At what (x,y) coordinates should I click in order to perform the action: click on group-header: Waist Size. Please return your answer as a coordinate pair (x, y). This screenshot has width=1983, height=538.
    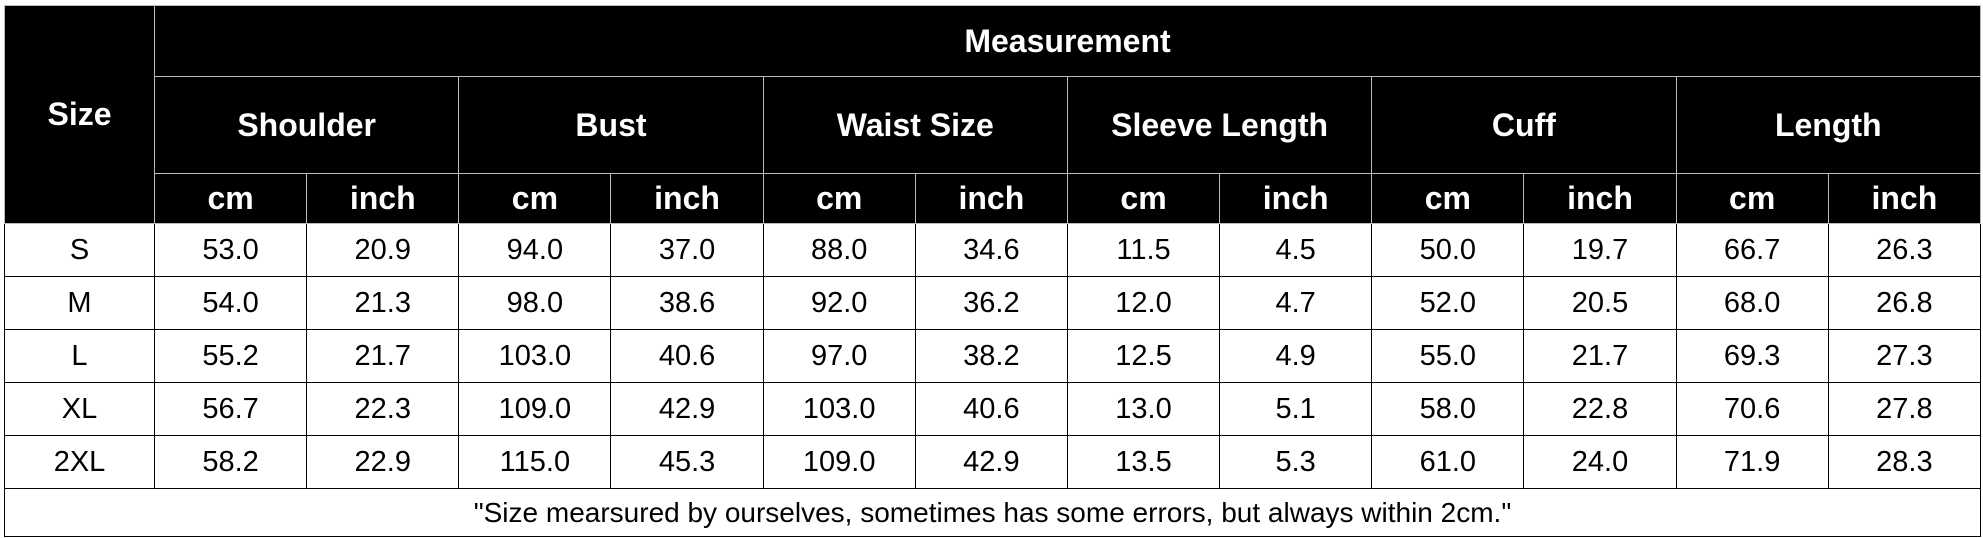
    Looking at the image, I should click on (915, 125).